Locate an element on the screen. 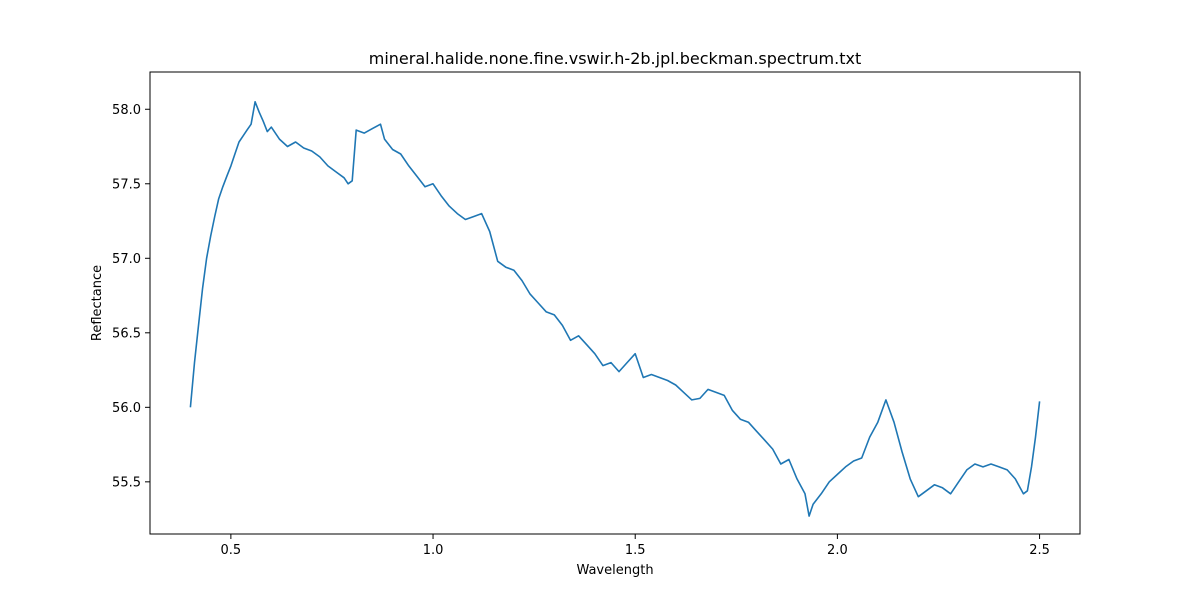  y-axis-label: Reflectance is located at coordinates (97, 303).